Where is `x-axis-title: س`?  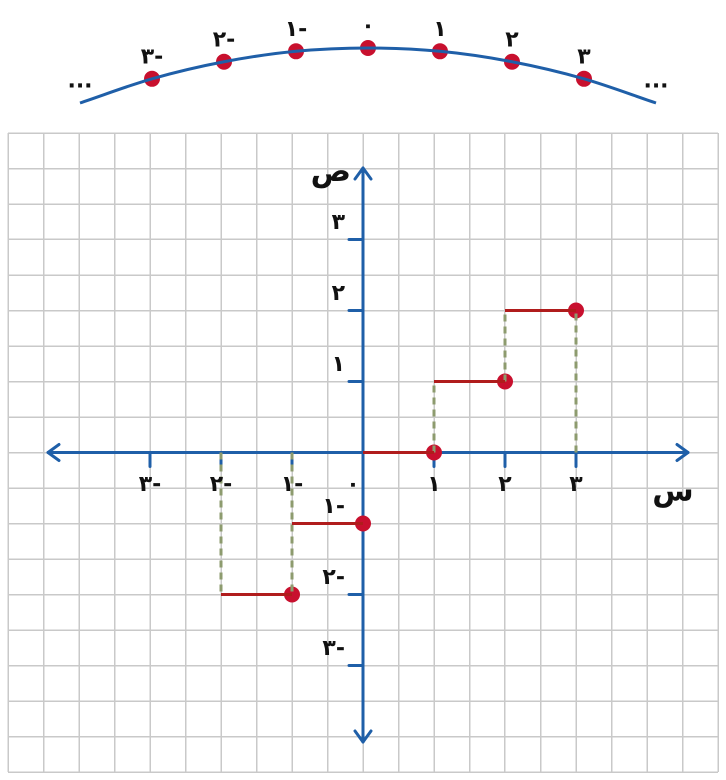
x-axis-title: س is located at coordinates (673, 490).